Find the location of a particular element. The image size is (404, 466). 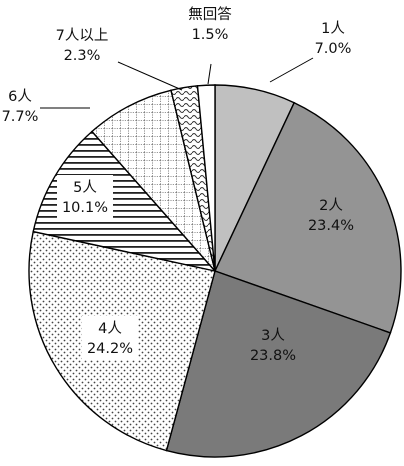

slice-label-6: 6人 is located at coordinates (20, 96).